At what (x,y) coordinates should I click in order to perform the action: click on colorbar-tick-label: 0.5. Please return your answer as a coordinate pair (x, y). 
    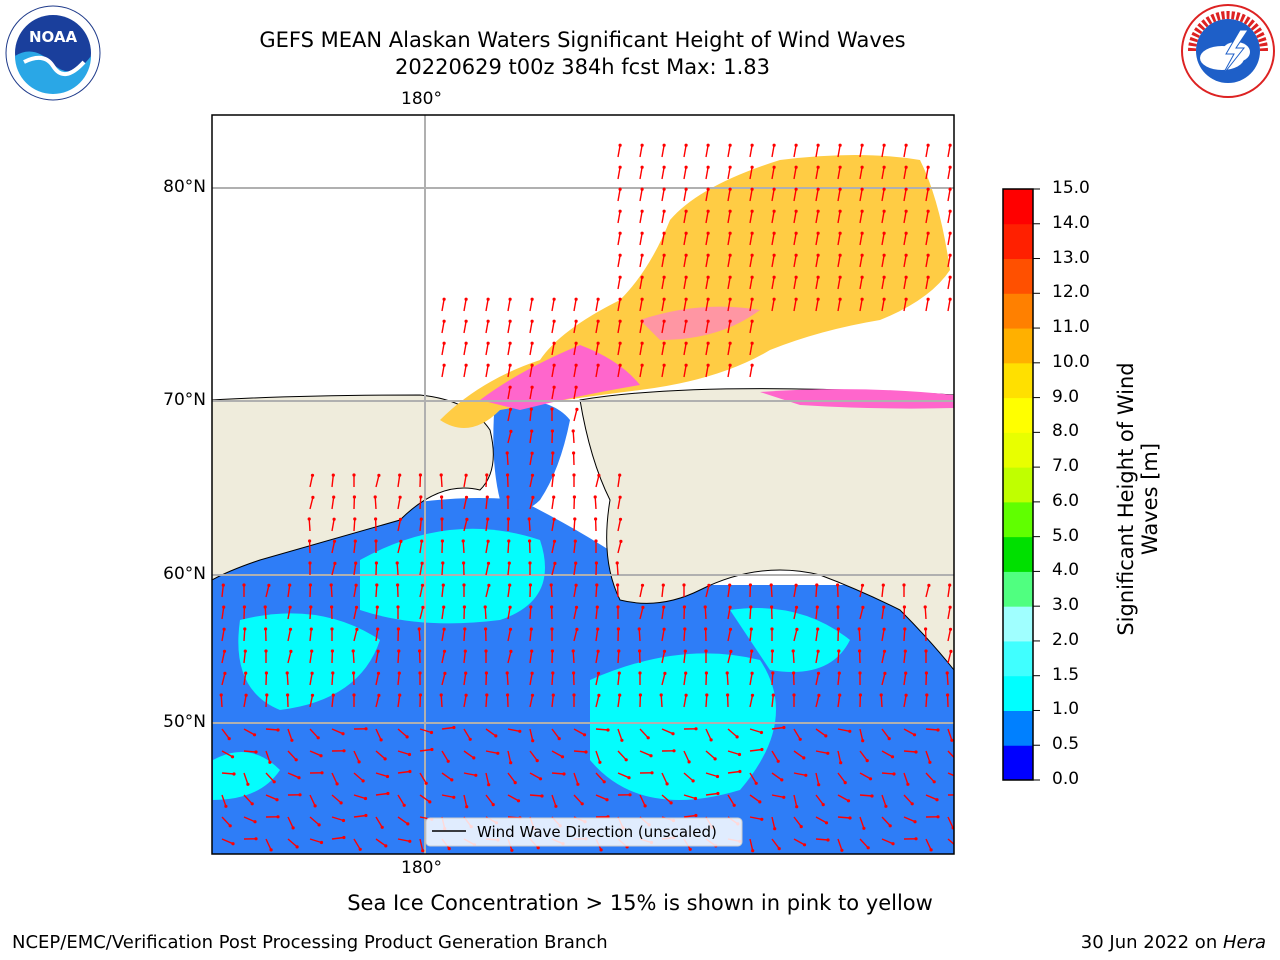
    Looking at the image, I should click on (1066, 744).